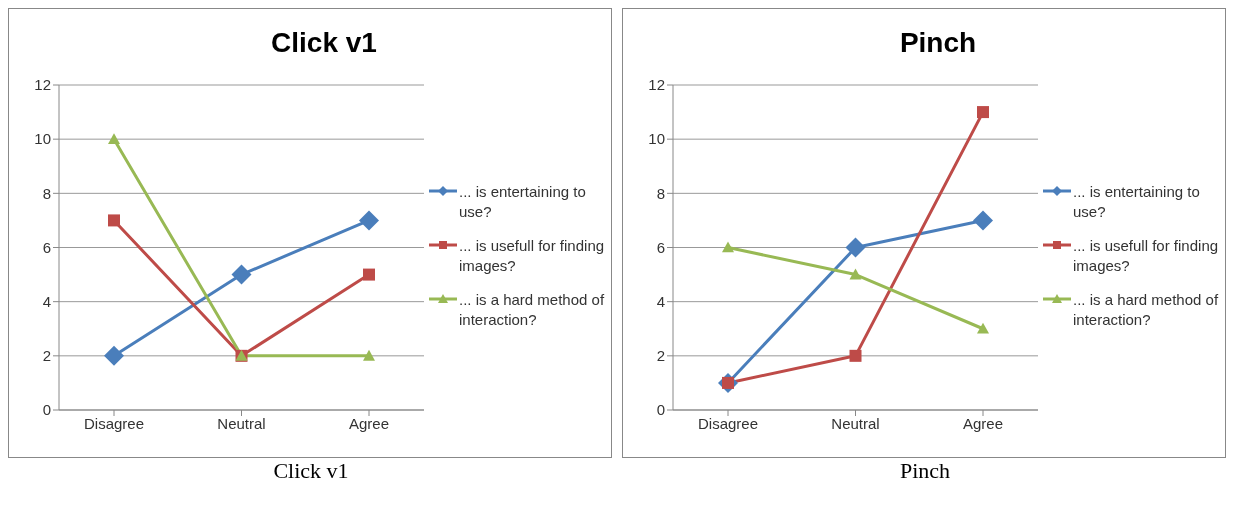 The image size is (1238, 516). Describe the element at coordinates (324, 43) in the screenshot. I see `chart-title: Click v1` at that location.